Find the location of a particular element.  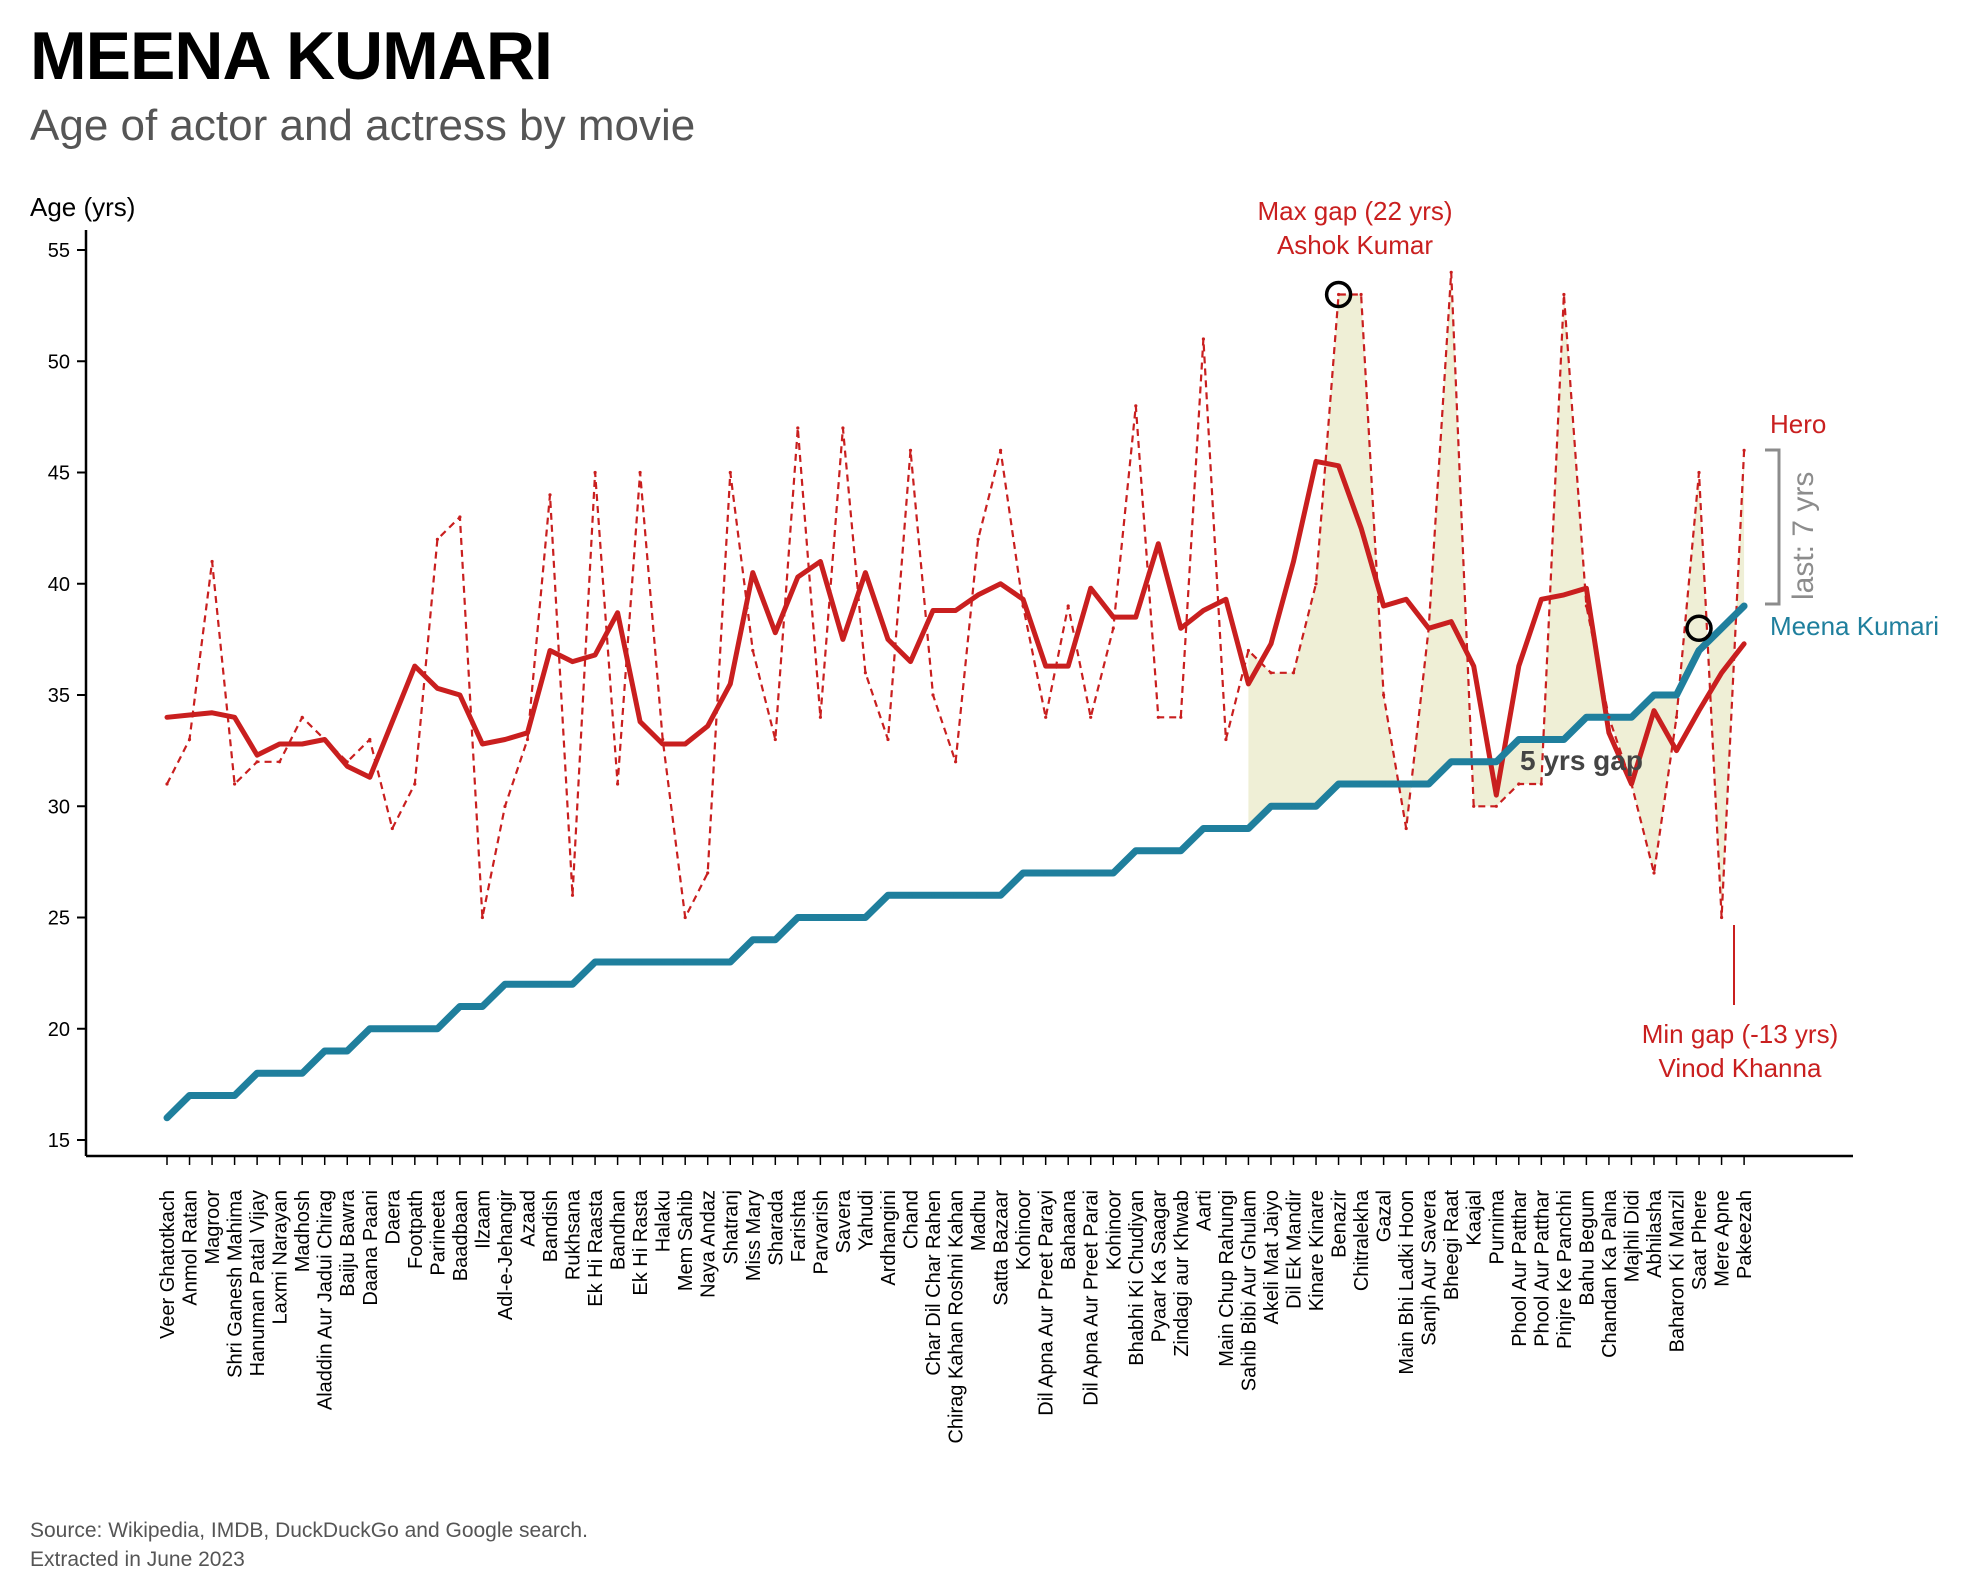

x-tick-label: Farishta is located at coordinates (799, 1225).